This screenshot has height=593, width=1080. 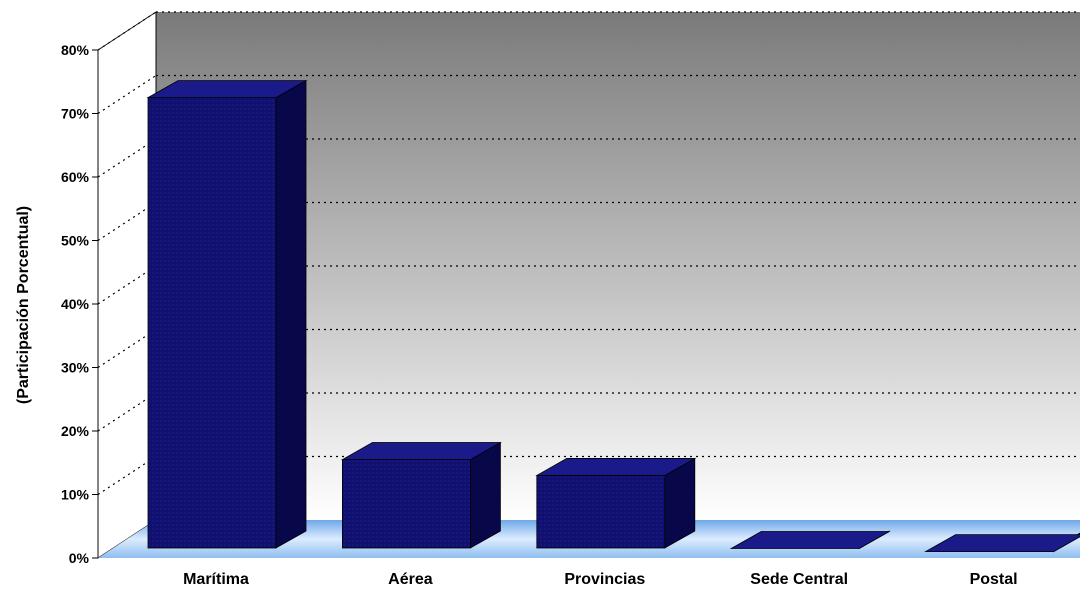 I want to click on y-axis-title: (Participación Porcentual), so click(x=23, y=305).